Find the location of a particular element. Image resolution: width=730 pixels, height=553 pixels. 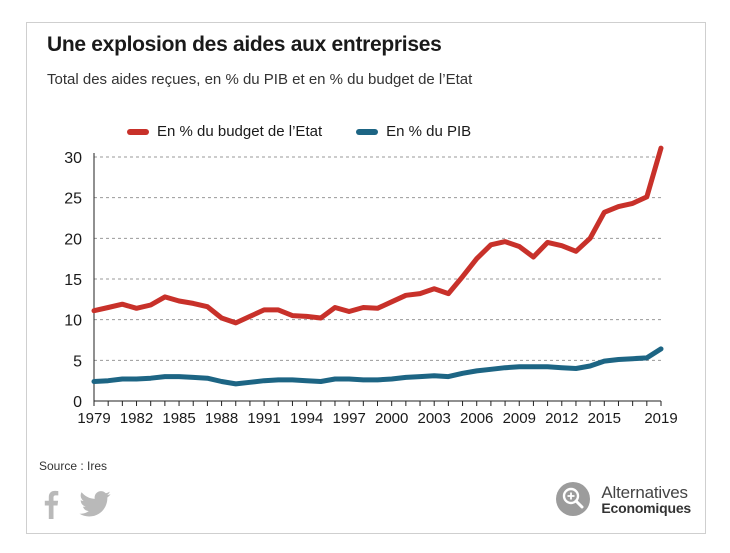

legend-item-budget: En % du budget de l’Etat is located at coordinates (224, 131).